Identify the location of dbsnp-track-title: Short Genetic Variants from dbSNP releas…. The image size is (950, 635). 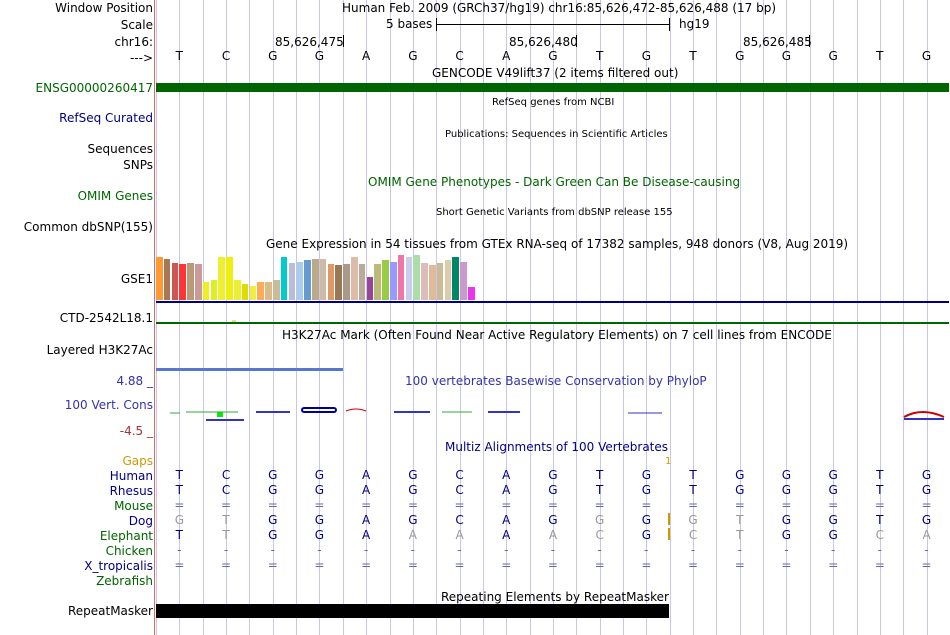
(554, 212).